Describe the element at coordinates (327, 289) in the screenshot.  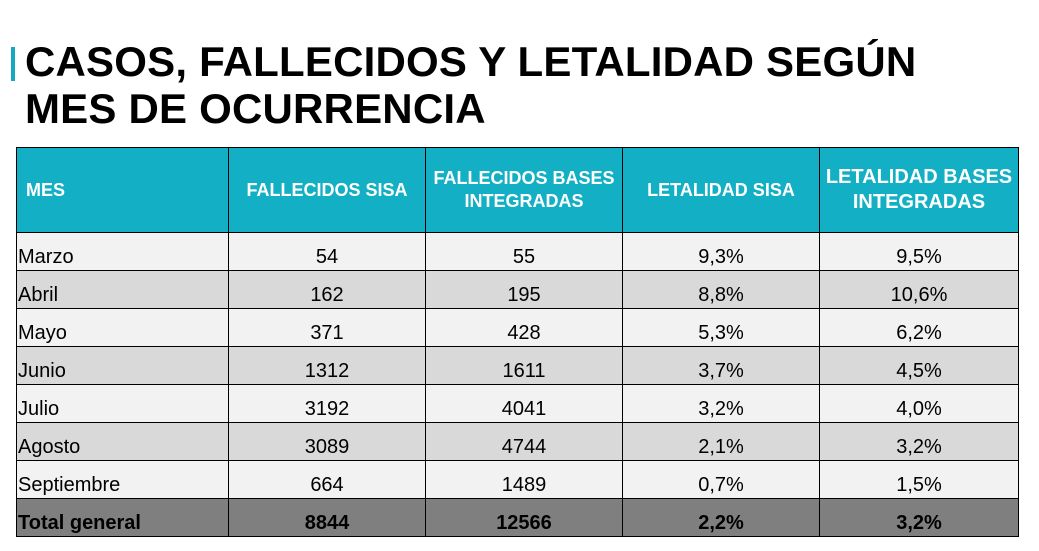
I see `cell-fallecidos-sisa: 162` at that location.